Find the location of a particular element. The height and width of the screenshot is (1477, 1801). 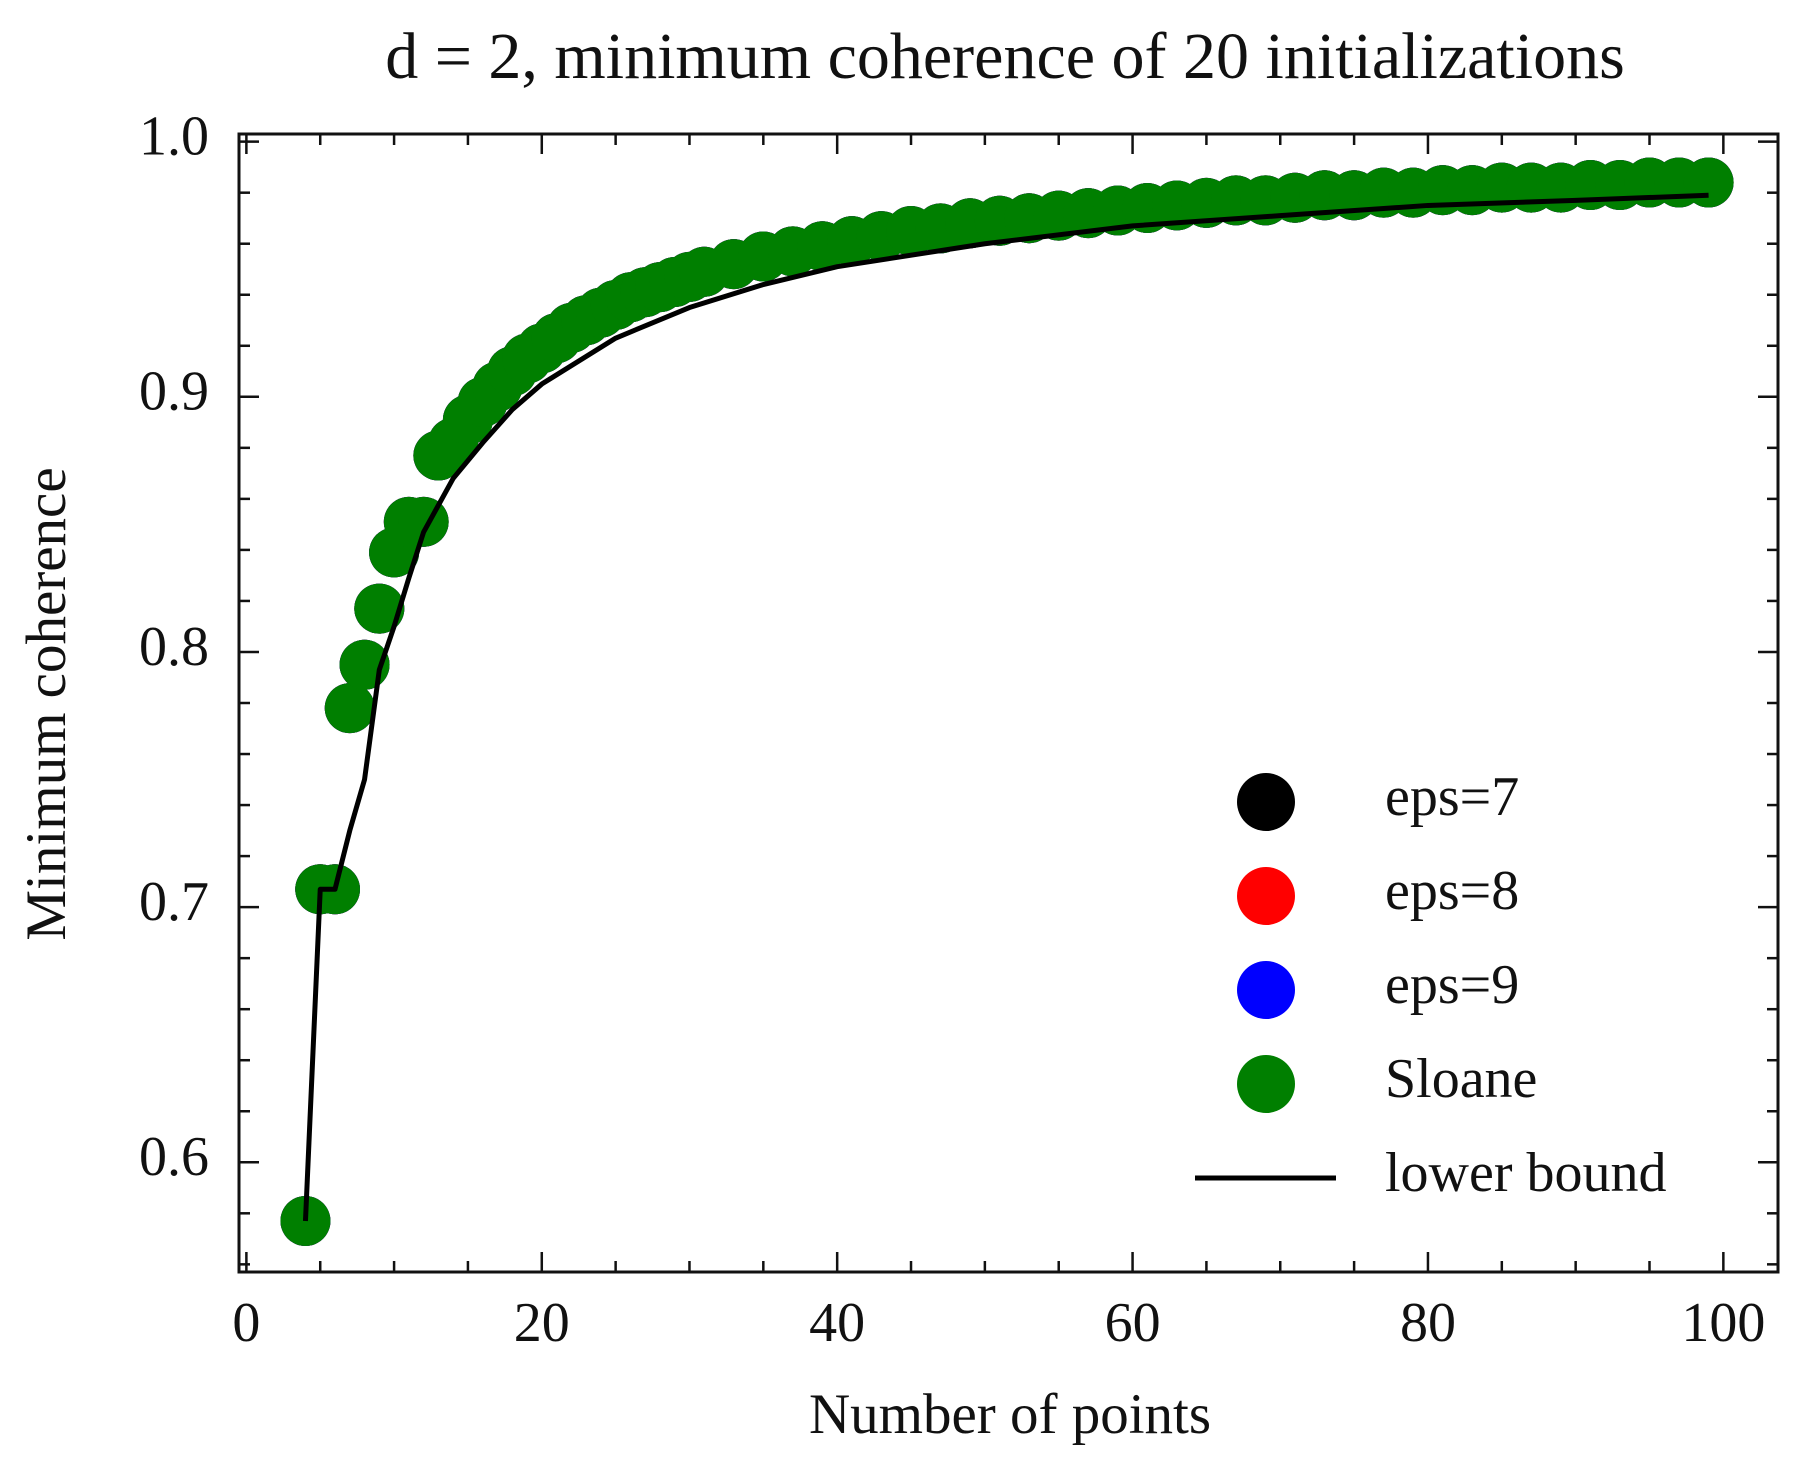

legend-label: eps=9 is located at coordinates (1452, 985).